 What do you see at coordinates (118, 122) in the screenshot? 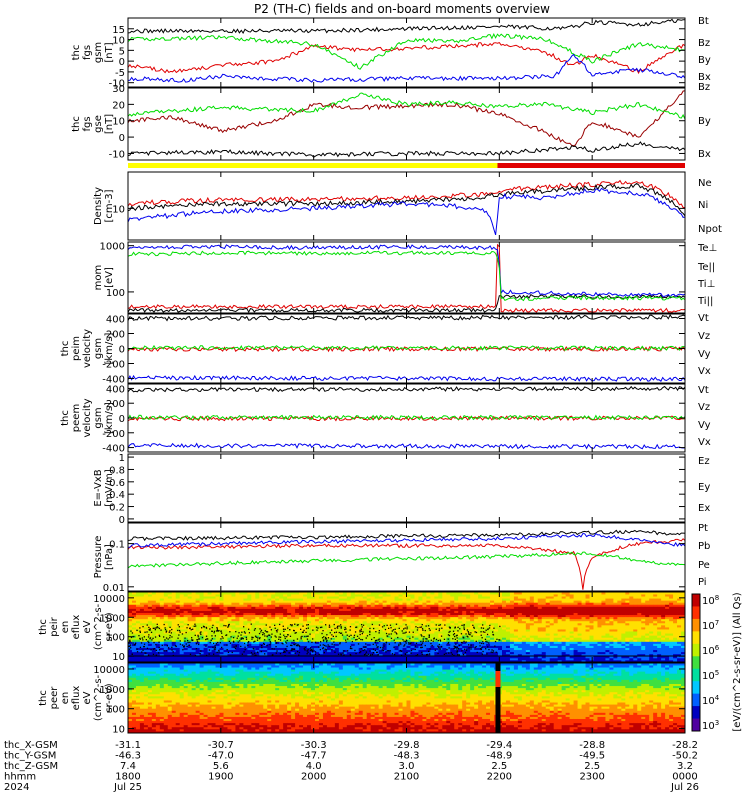
I see `fgs_gse-ytick-label: 10` at bounding box center [118, 122].